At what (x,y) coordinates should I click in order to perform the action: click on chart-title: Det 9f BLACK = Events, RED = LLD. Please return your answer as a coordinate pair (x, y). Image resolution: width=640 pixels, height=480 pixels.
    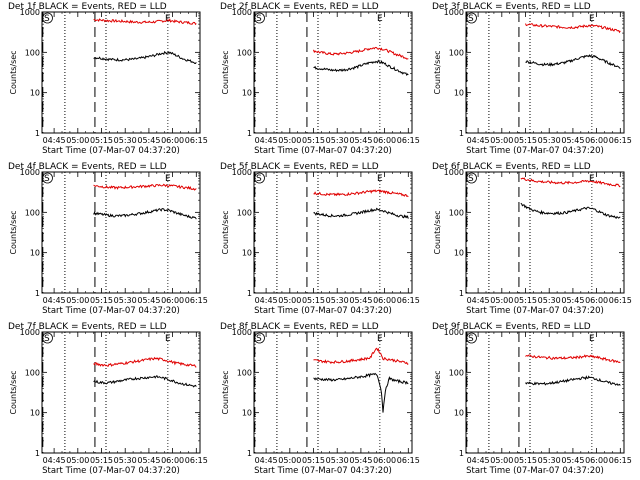
    Looking at the image, I should click on (511, 327).